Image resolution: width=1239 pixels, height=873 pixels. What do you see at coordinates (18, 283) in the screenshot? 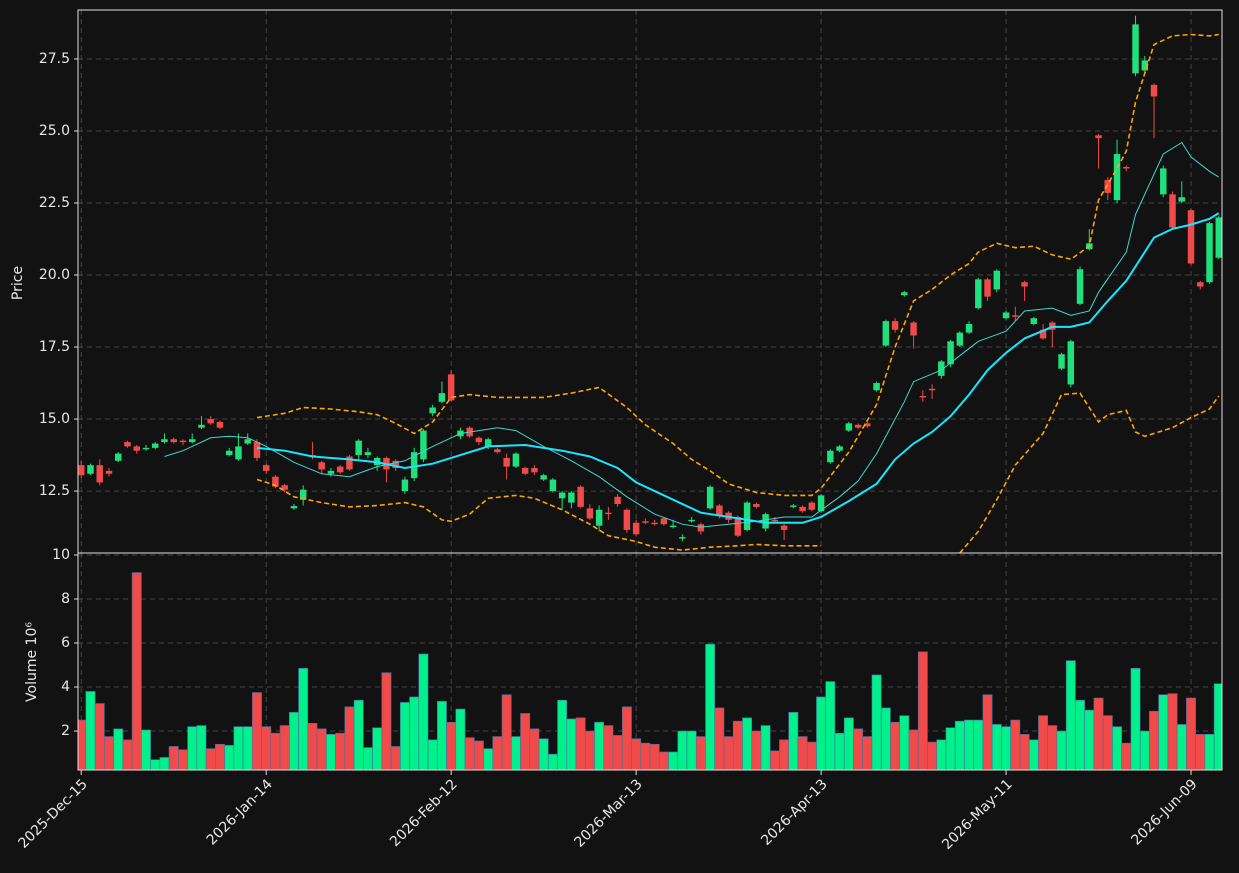
I see `price-axis-label: Price` at bounding box center [18, 283].